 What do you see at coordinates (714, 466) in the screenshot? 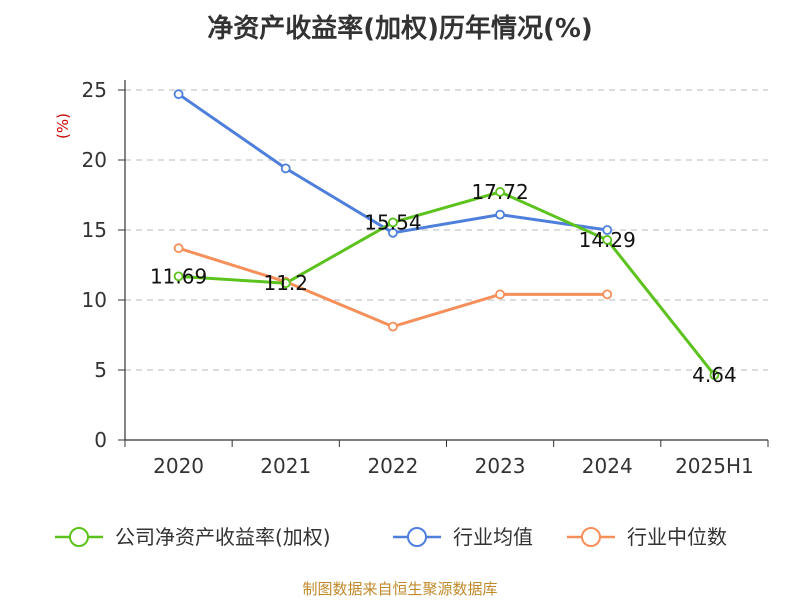
I see `x-tick-label: 2025H1` at bounding box center [714, 466].